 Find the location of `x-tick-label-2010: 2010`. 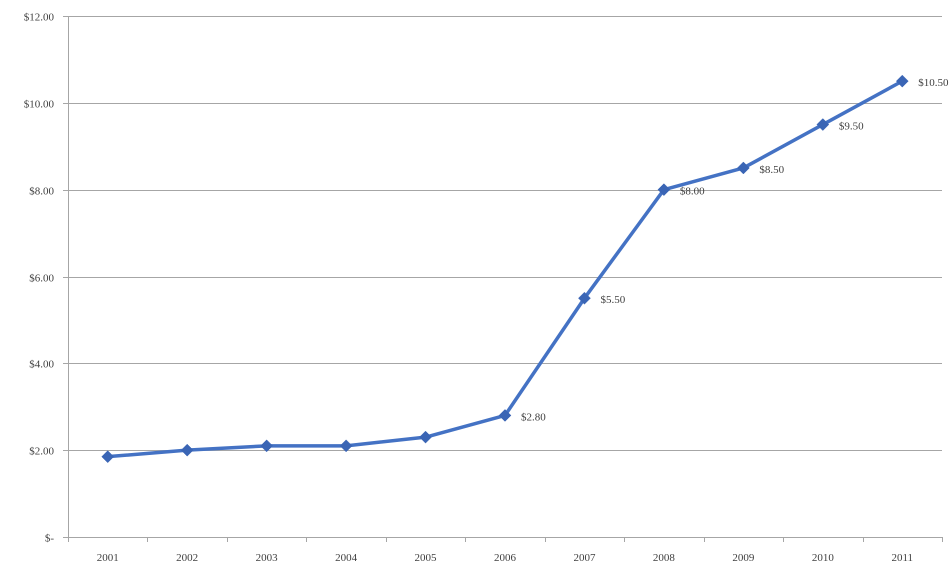

x-tick-label-2010: 2010 is located at coordinates (823, 558).